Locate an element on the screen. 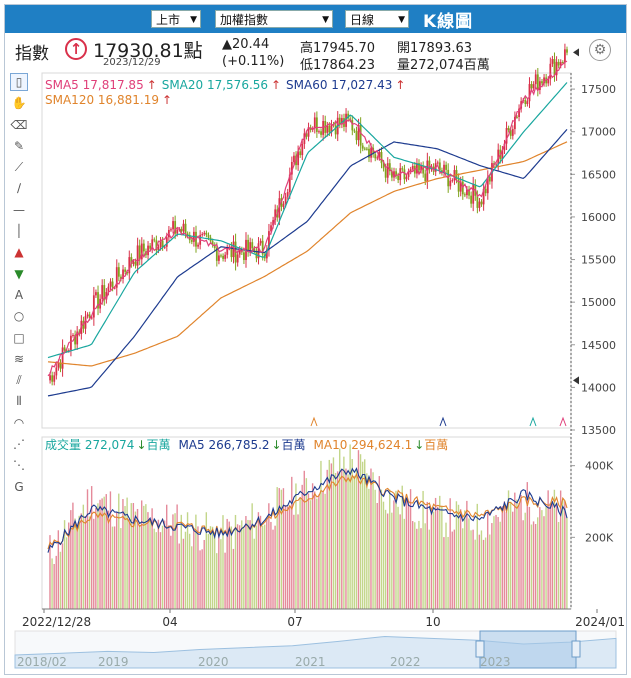 Image resolution: width=631 pixels, height=678 pixels. volume-label: 量 is located at coordinates (404, 65).